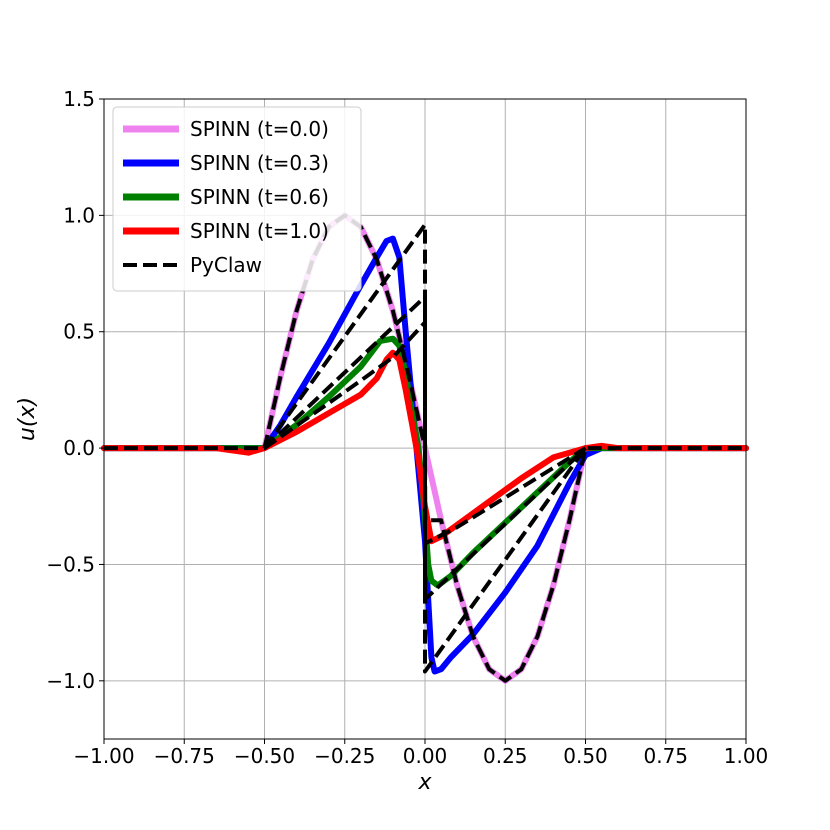 This screenshot has height=830, width=830. I want to click on series-line-segment, so click(425, 433).